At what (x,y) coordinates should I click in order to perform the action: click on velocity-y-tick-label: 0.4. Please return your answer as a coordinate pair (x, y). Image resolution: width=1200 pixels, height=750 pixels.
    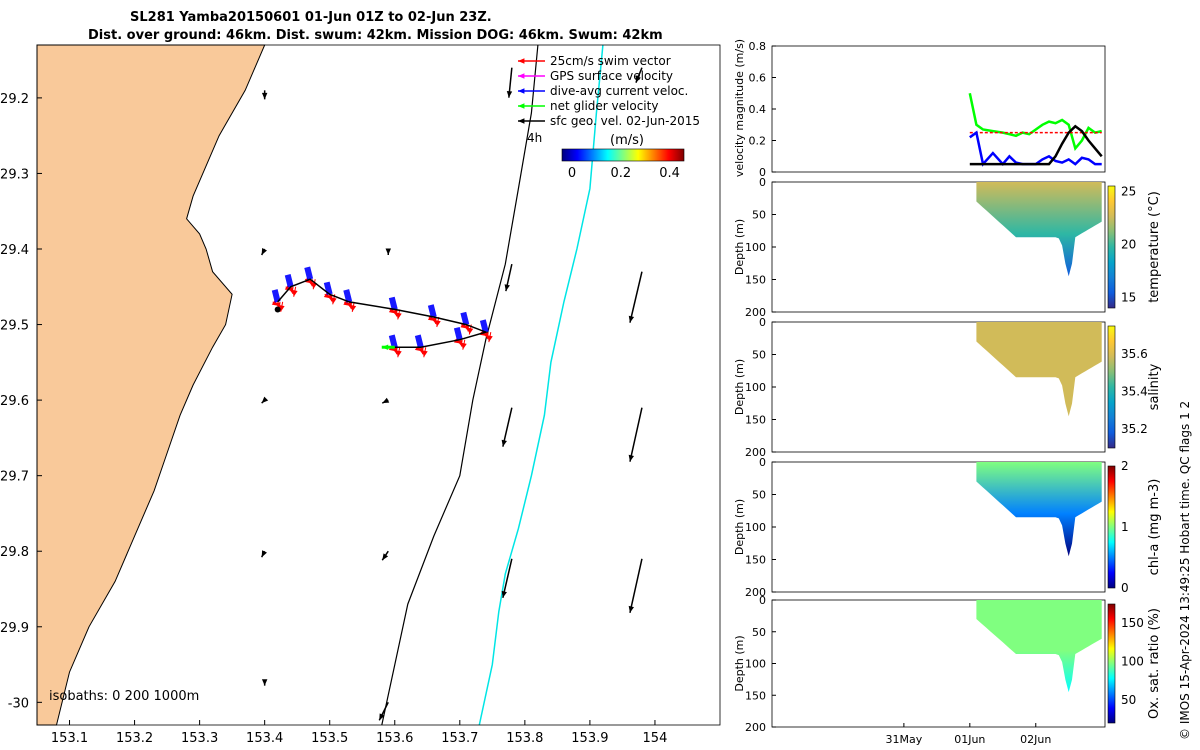
    Looking at the image, I should click on (758, 109).